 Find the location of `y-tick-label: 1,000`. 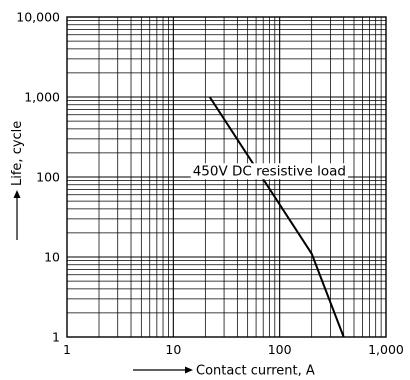

y-tick-label: 1,000 is located at coordinates (42, 97).